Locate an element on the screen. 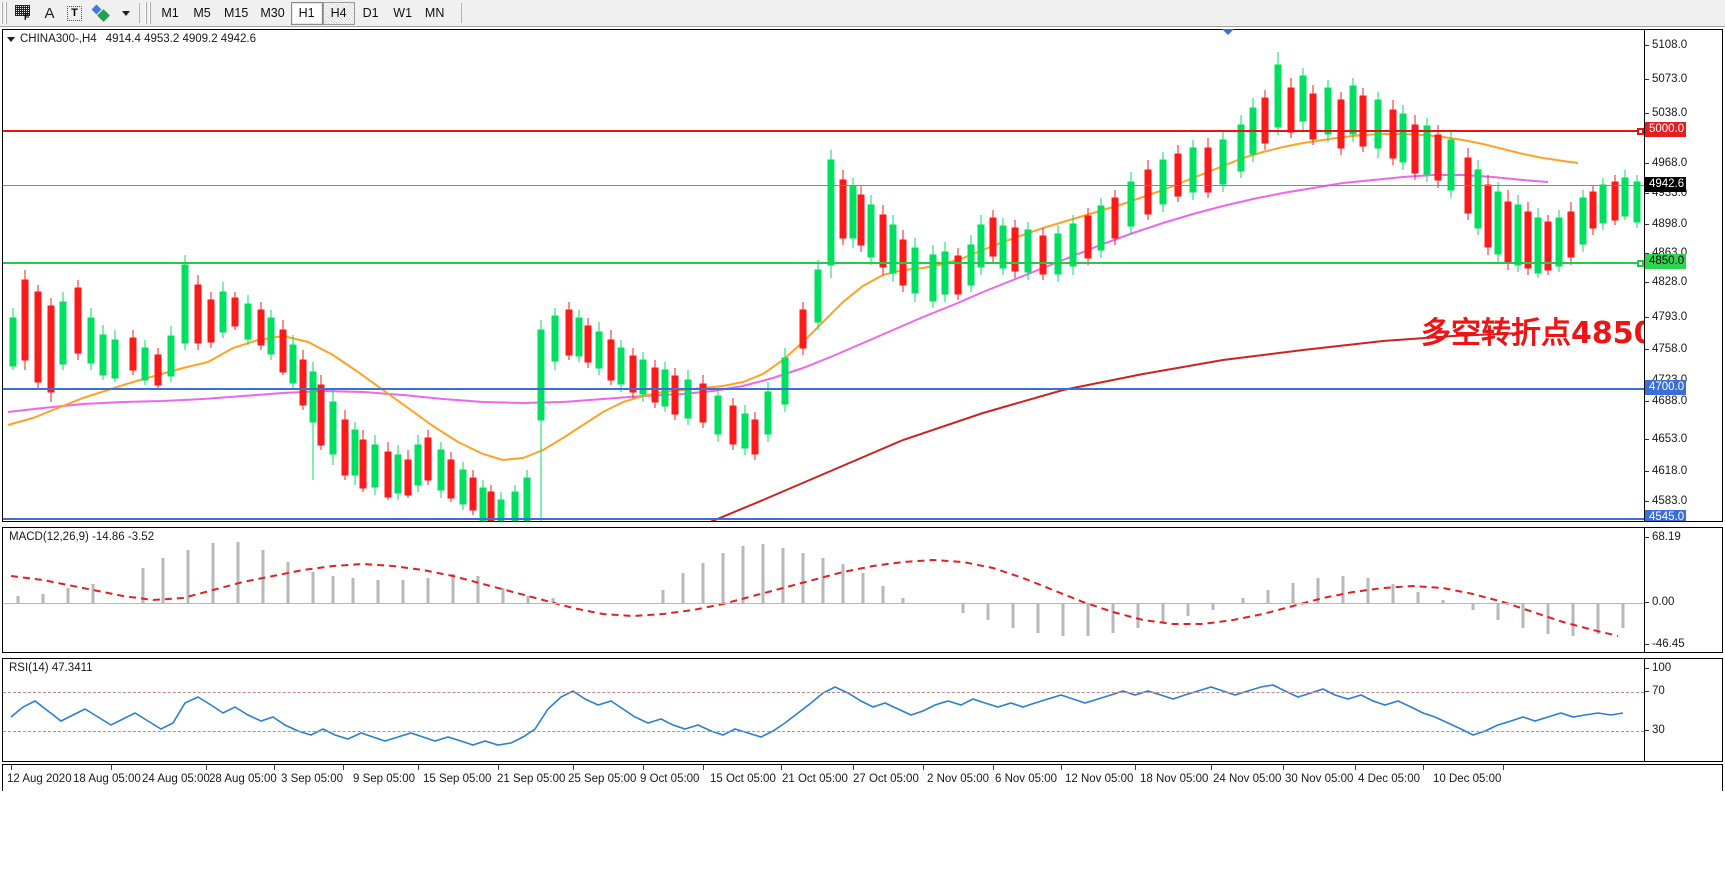 This screenshot has width=1725, height=895. time-label: 10 Dec 05:00 is located at coordinates (1467, 779).